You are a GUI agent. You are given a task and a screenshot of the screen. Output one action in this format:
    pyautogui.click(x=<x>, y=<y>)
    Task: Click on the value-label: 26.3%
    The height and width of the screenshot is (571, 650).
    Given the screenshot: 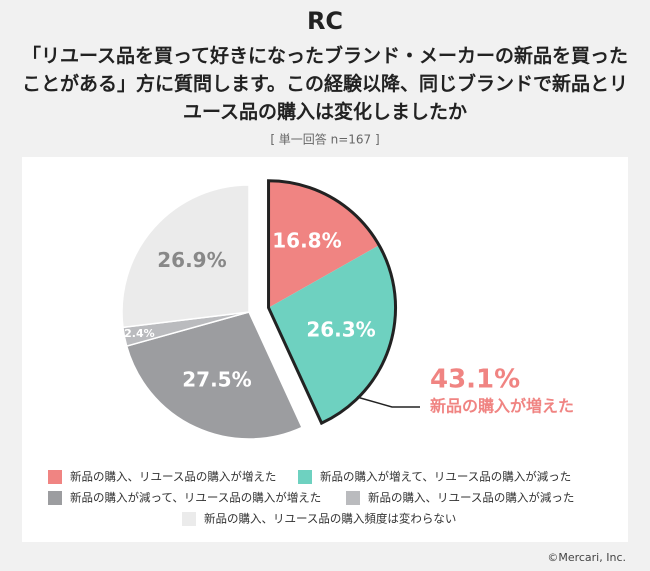 What is the action you would take?
    pyautogui.click(x=340, y=330)
    